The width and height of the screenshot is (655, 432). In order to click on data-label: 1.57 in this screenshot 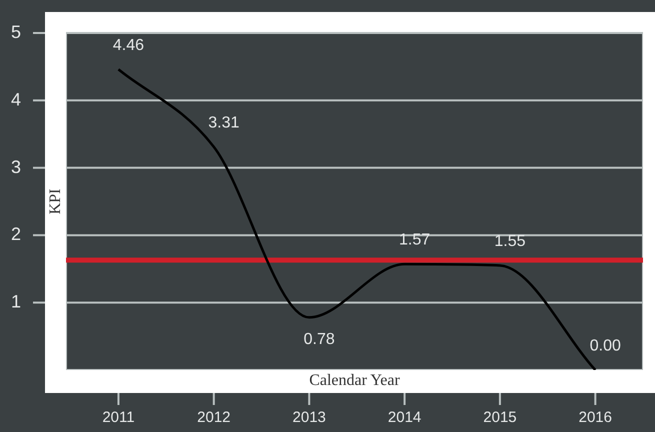, I will do `click(414, 240)`.